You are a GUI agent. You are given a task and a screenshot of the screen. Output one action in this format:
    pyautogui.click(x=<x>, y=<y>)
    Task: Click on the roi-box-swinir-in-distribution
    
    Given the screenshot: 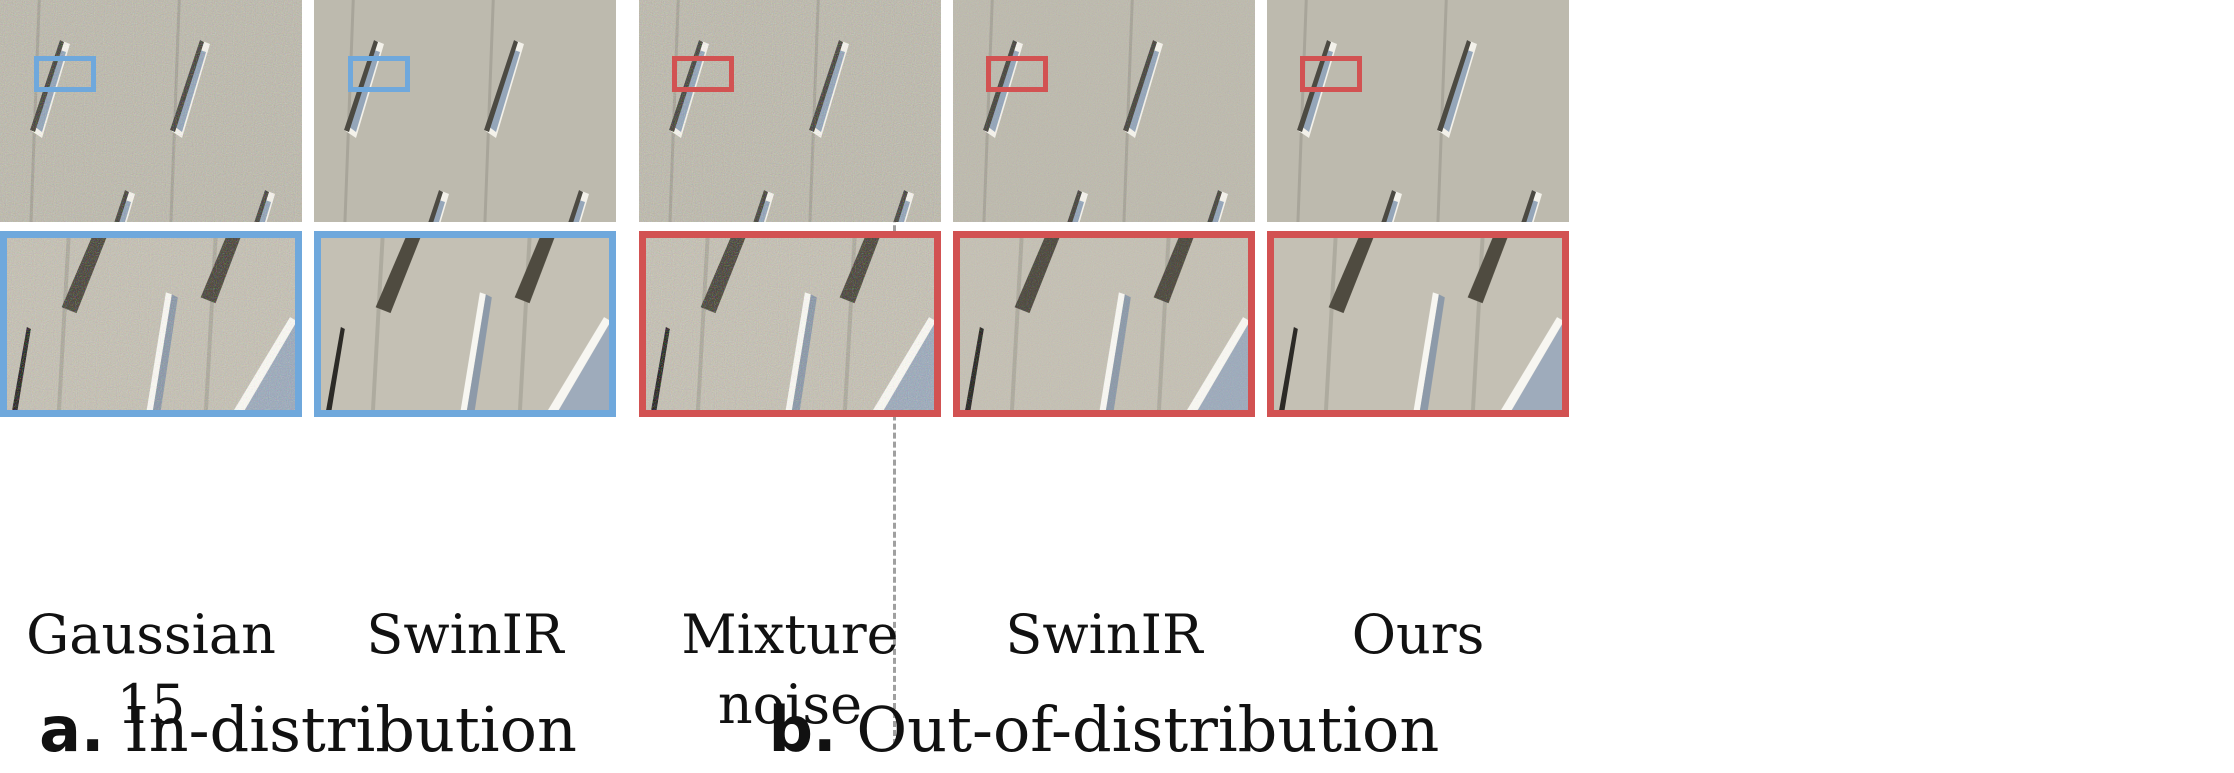 What is the action you would take?
    pyautogui.click(x=379, y=74)
    